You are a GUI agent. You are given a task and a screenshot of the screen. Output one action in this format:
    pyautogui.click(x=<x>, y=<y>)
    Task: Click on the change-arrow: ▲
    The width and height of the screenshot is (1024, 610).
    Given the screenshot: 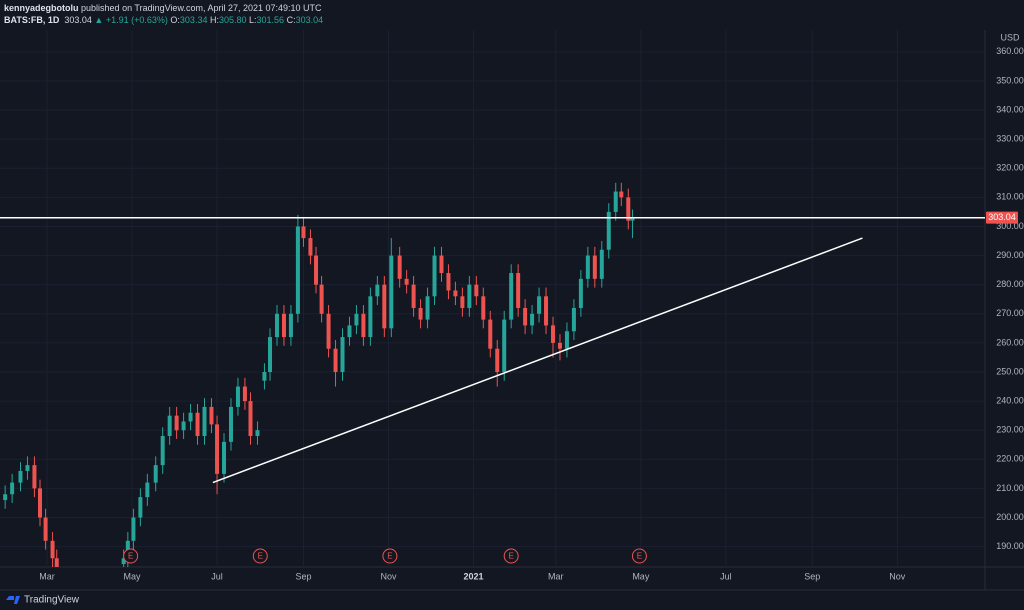 What is the action you would take?
    pyautogui.click(x=99, y=20)
    